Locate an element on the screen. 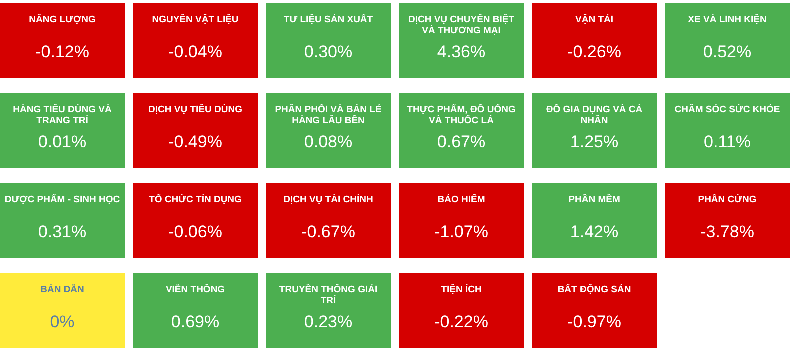 This screenshot has width=800, height=360. category-label: NĂNG LƯỢNG is located at coordinates (62, 20).